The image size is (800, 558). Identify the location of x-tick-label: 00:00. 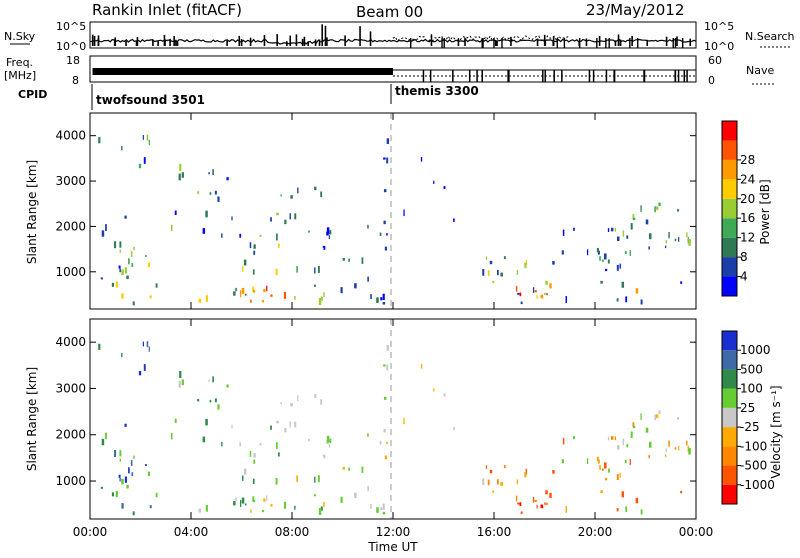
(90, 532).